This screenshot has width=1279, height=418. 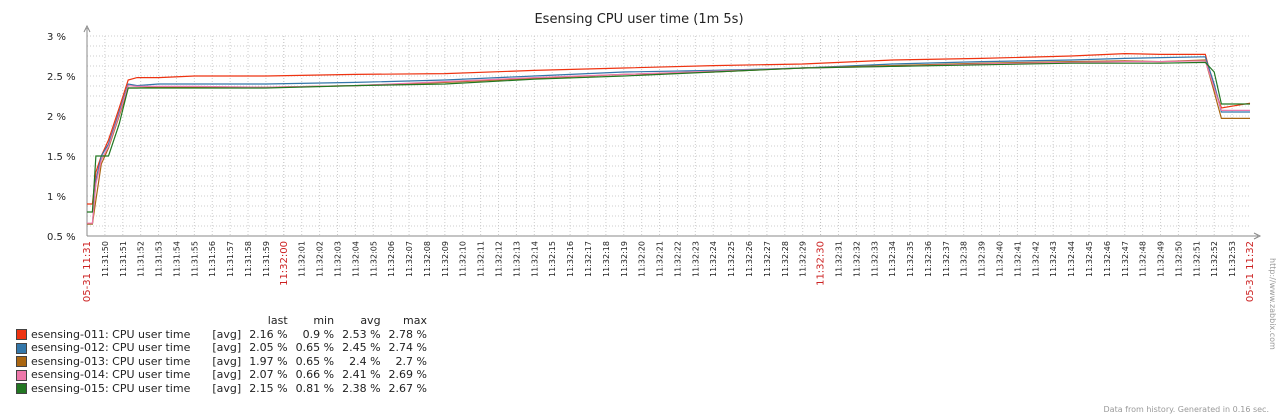 What do you see at coordinates (370, 320) in the screenshot?
I see `legend-header-avg: avg` at bounding box center [370, 320].